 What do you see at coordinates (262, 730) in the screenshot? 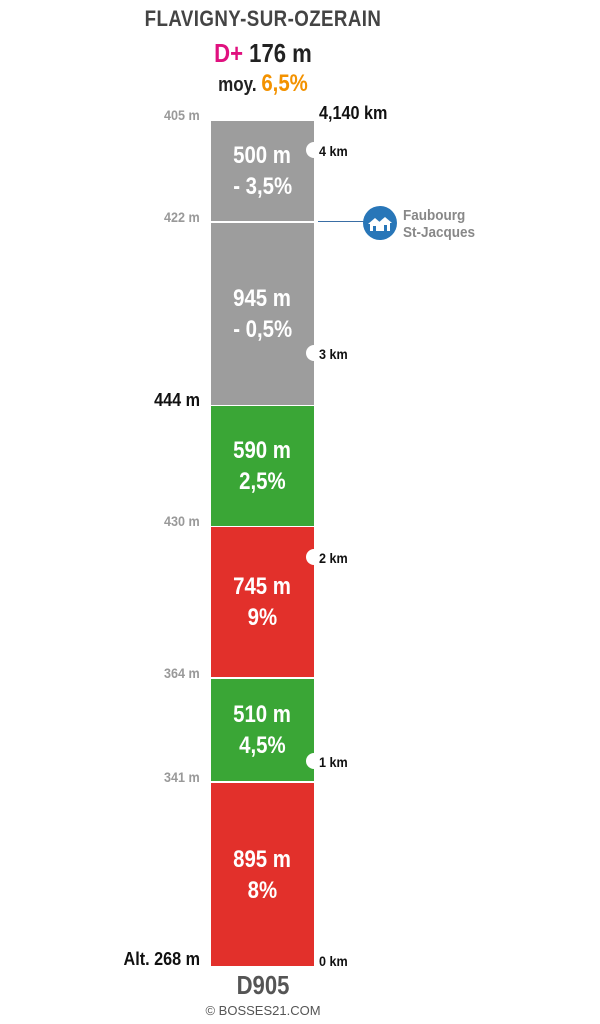
I see `segment-5: 510 m 4,5%` at bounding box center [262, 730].